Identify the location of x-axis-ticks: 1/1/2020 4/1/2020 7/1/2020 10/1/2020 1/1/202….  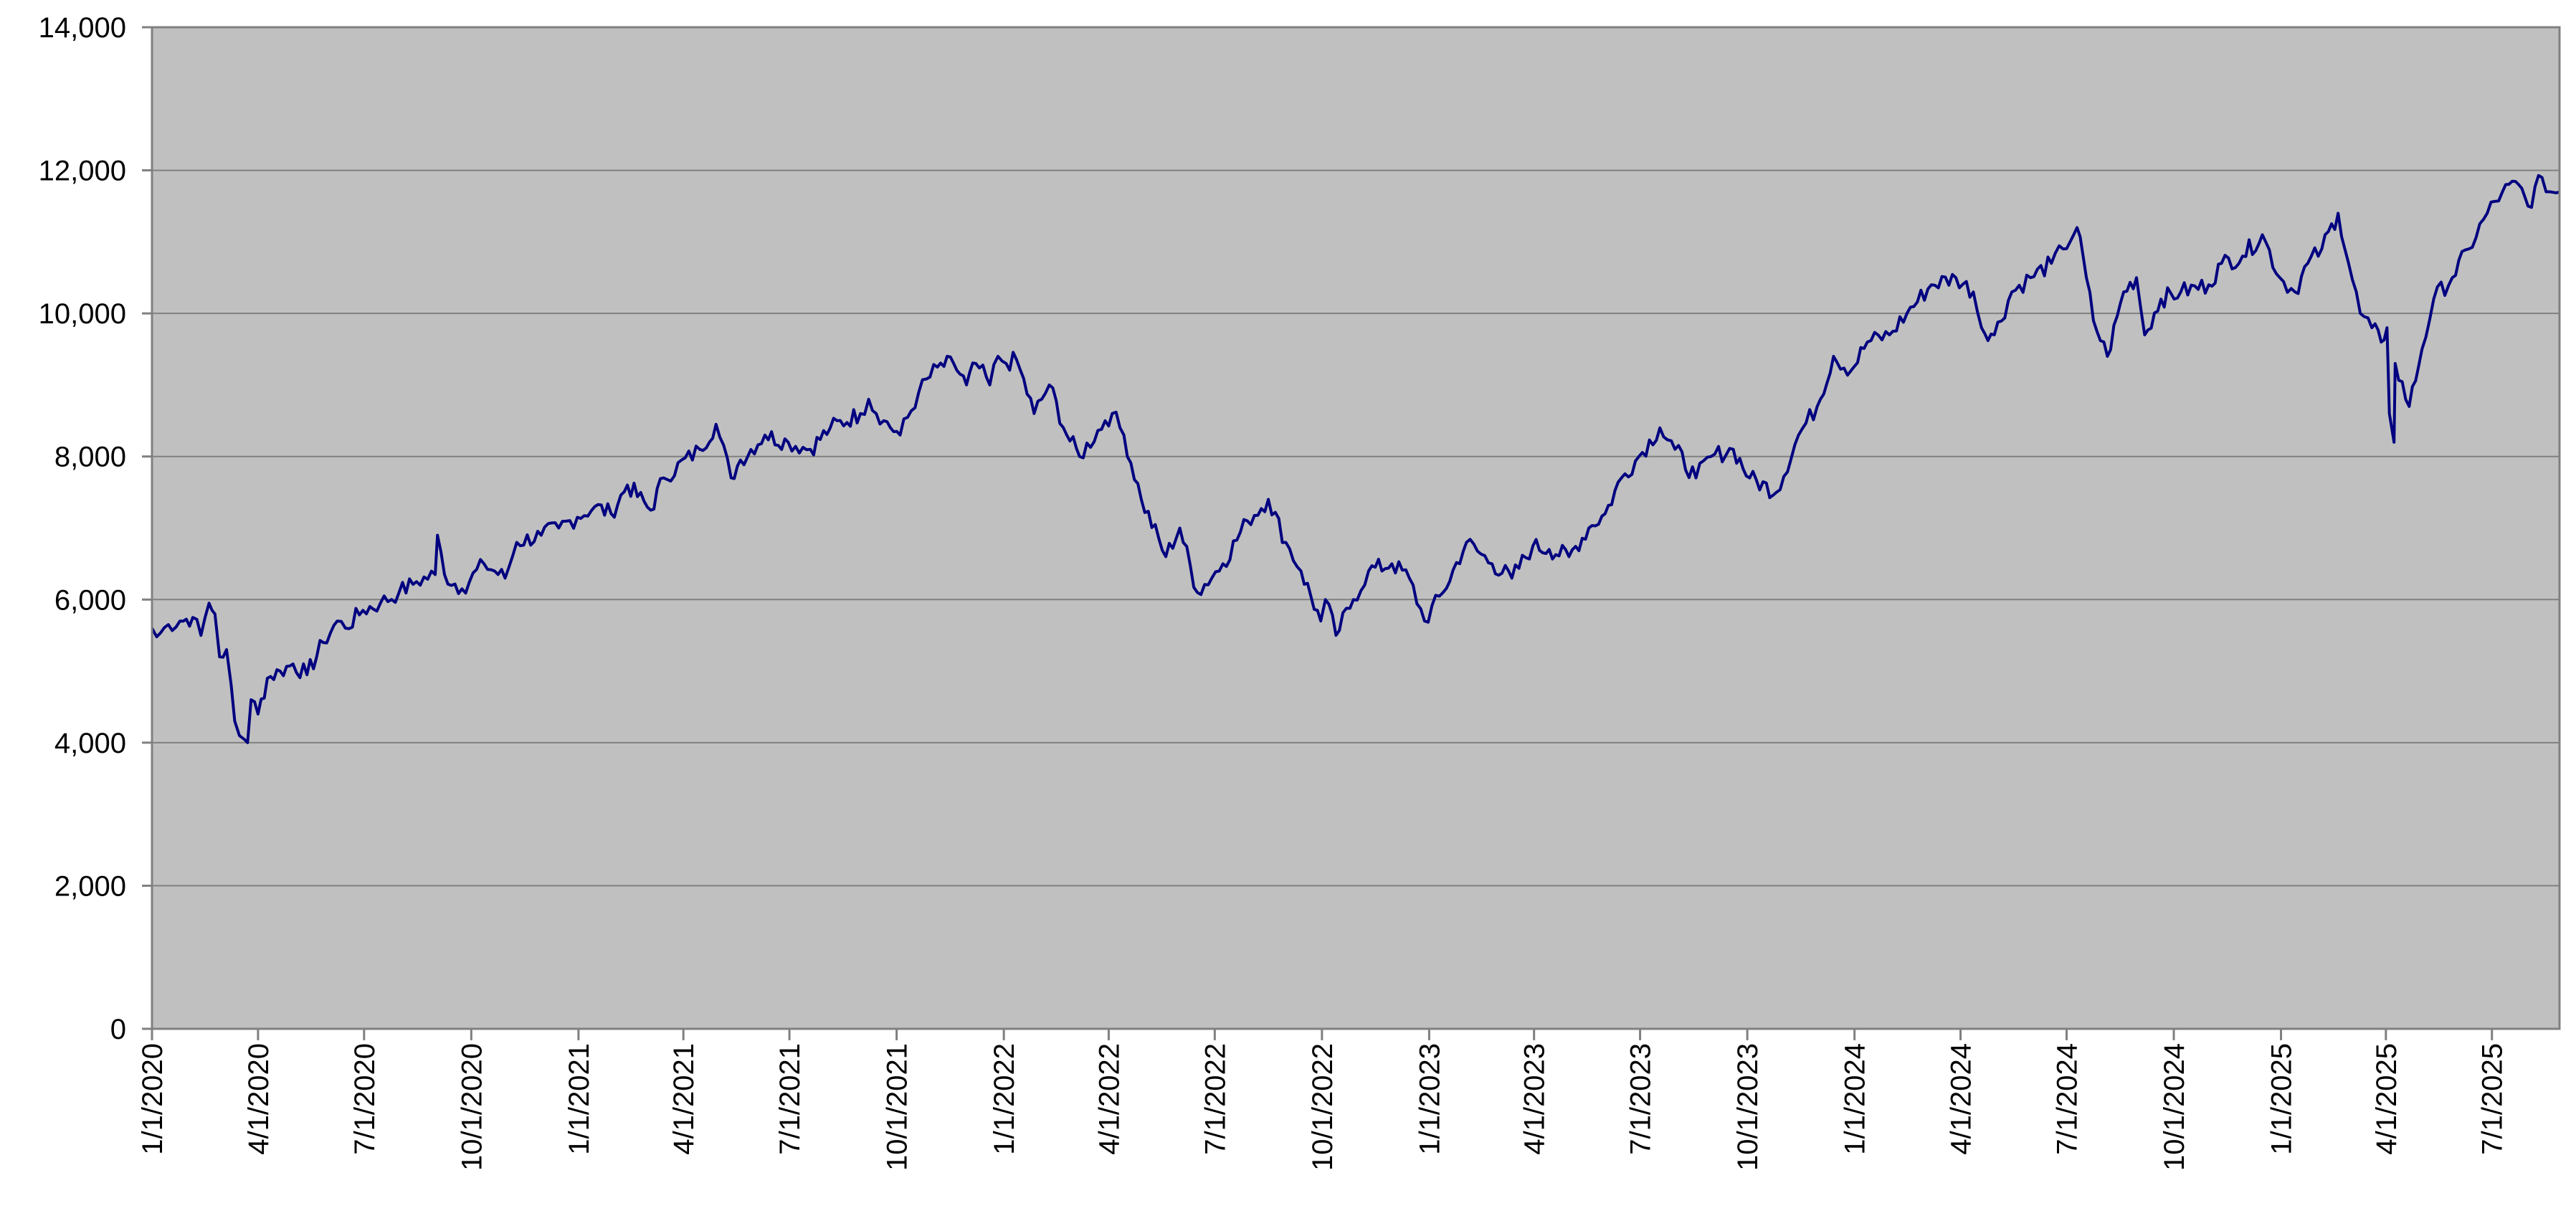
(1323, 1100).